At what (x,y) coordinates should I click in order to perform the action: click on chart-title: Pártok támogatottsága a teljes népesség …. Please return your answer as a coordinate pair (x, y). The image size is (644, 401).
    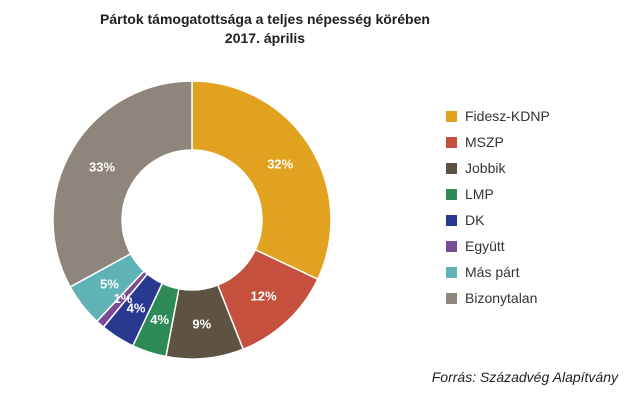
    Looking at the image, I should click on (265, 19).